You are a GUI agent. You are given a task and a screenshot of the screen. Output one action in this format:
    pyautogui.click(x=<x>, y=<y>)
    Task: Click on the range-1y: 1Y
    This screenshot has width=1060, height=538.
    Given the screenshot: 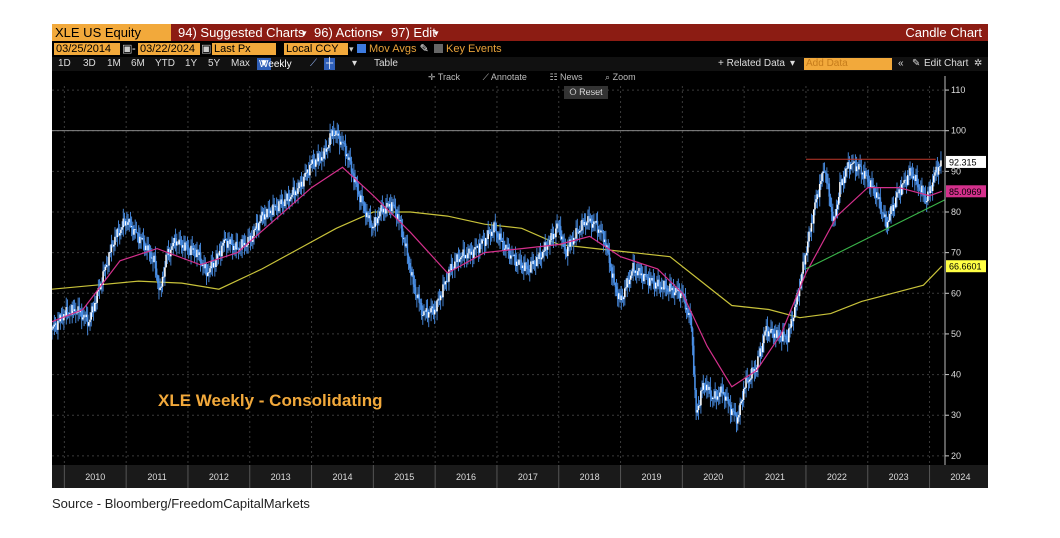 What is the action you would take?
    pyautogui.click(x=191, y=63)
    